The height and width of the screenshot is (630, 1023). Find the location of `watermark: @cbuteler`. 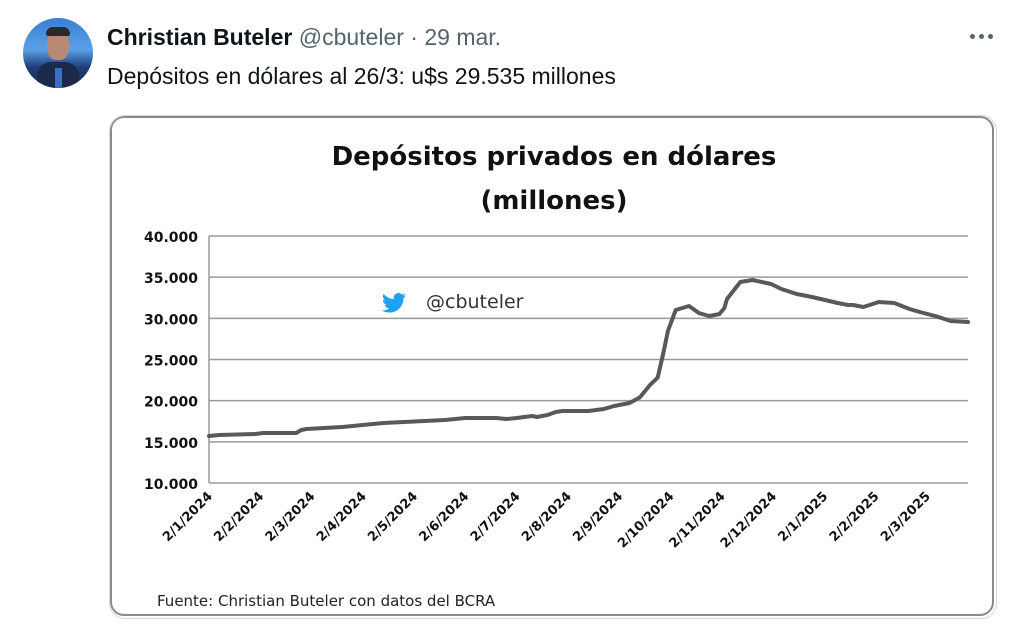

watermark: @cbuteler is located at coordinates (452, 302).